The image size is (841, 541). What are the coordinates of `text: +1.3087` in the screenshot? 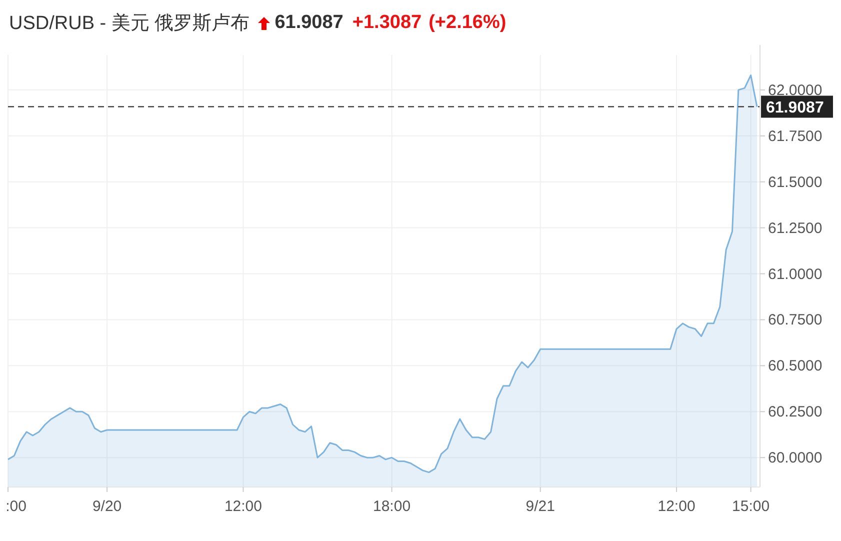 It's located at (387, 23).